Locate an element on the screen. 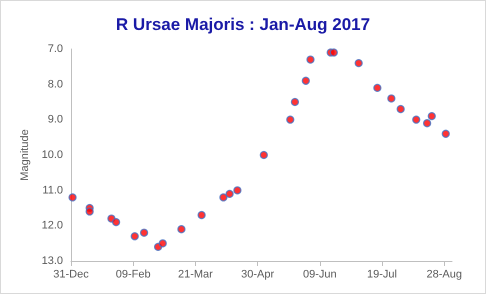  chart-title: R Ursae Majoris : Jan-Aug 2017 is located at coordinates (243, 24).